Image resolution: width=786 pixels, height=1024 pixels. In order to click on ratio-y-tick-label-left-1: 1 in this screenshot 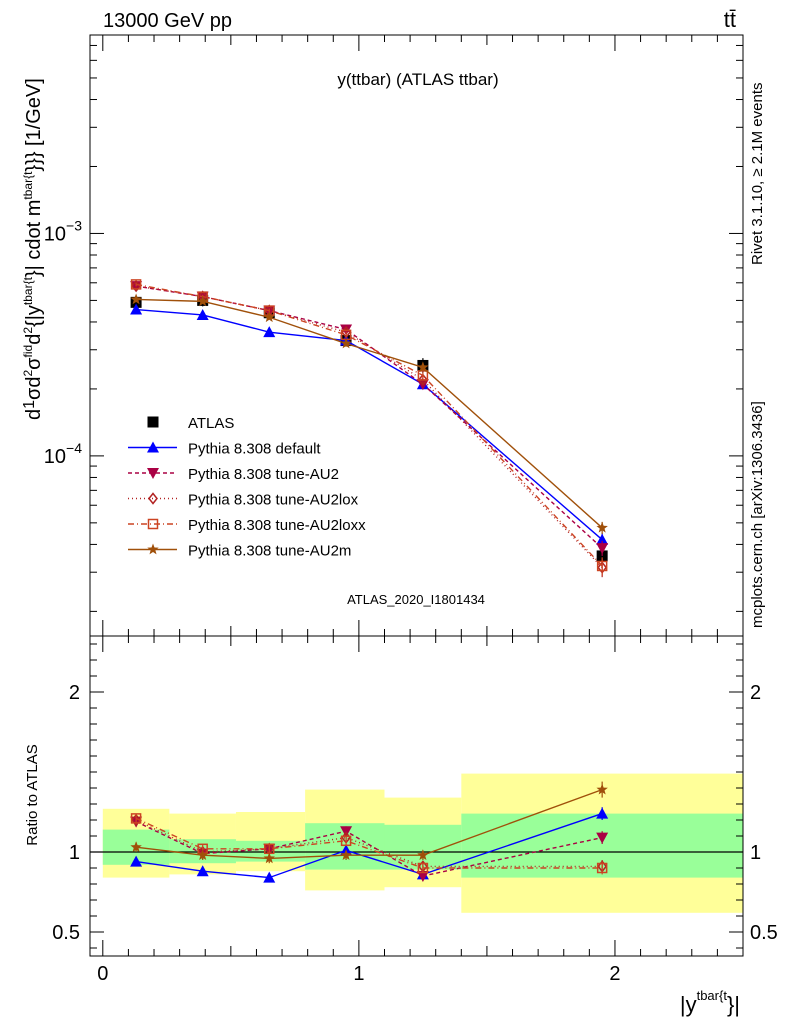, I will do `click(74, 853)`.